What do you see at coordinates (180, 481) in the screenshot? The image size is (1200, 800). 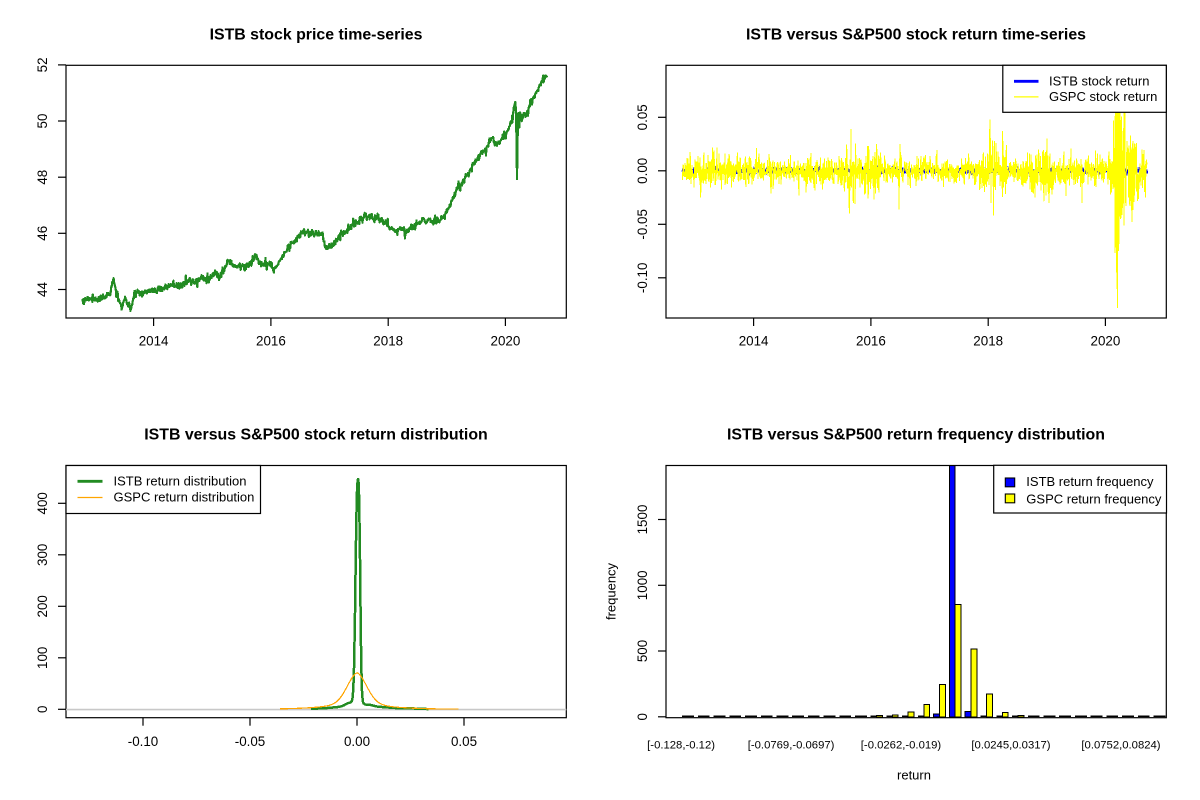 I see `svg-text: ISTB return distribution` at bounding box center [180, 481].